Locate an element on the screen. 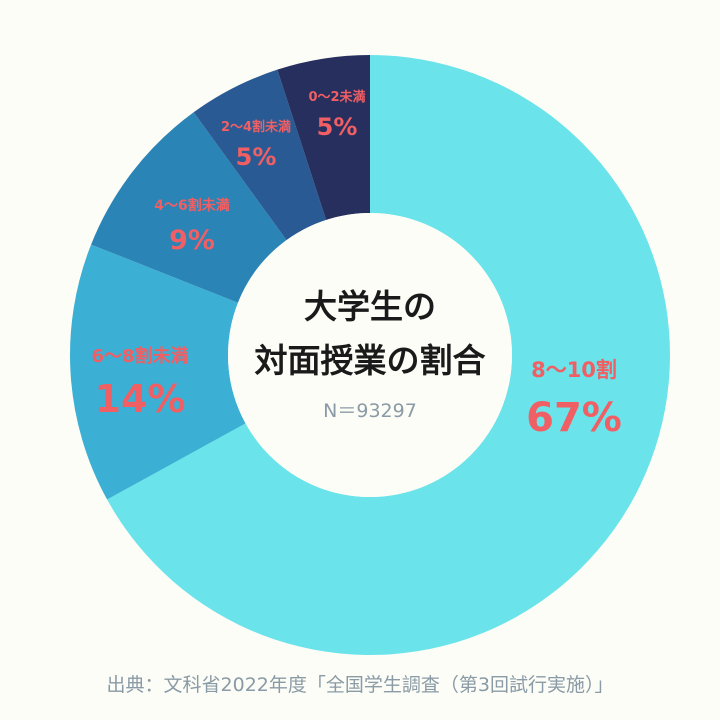  chart-title-line-1: 大学生の is located at coordinates (370, 306).